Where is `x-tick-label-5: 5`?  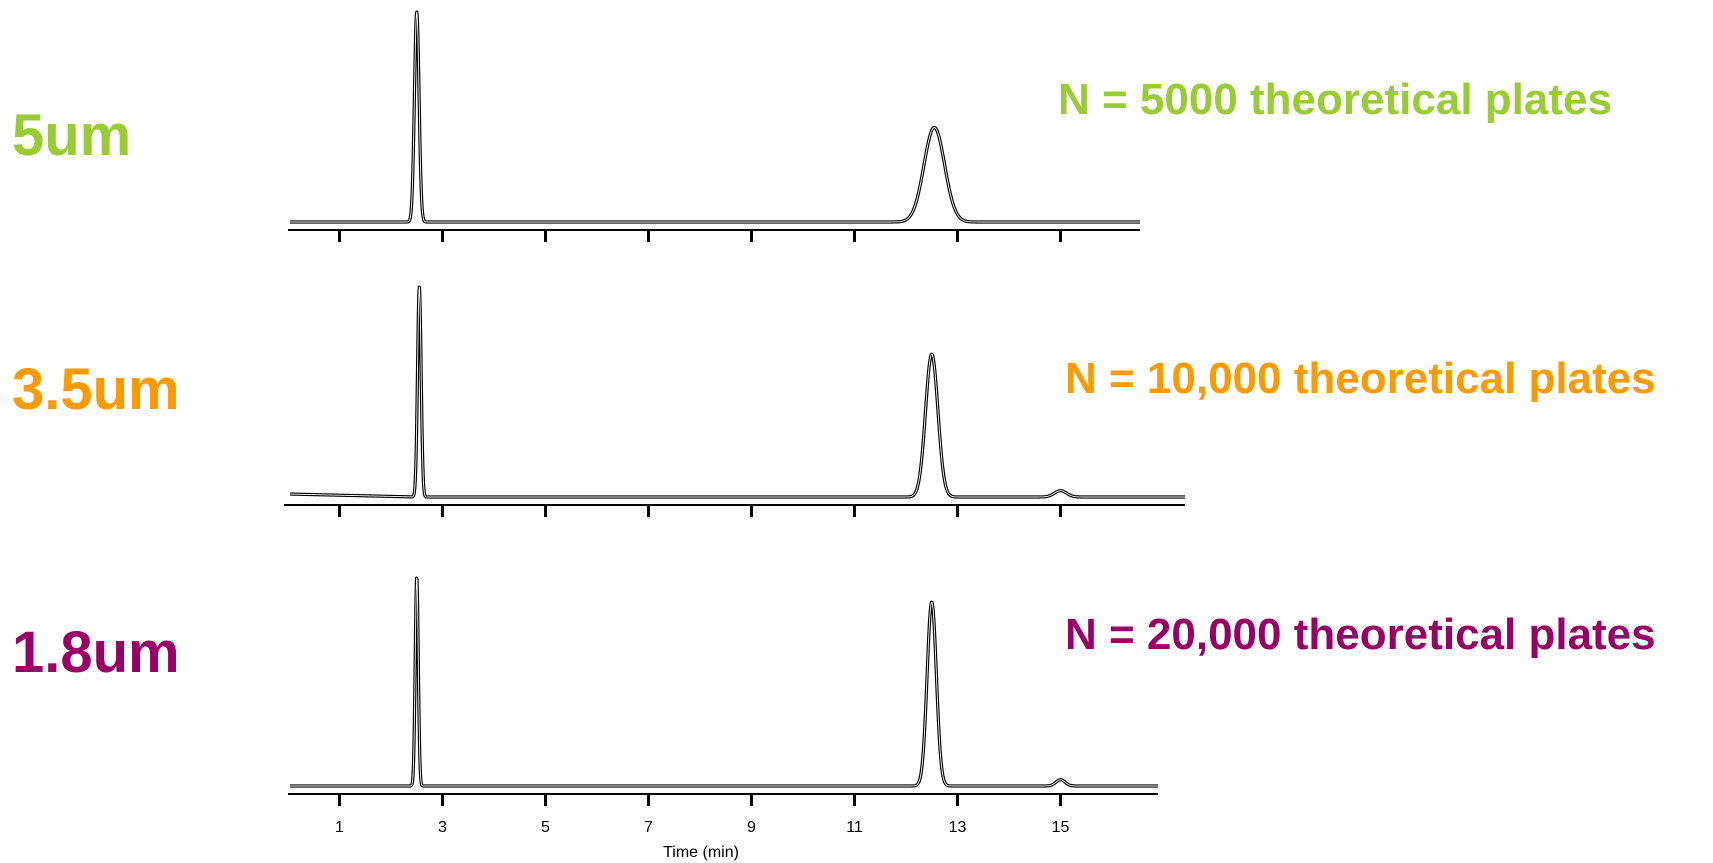 x-tick-label-5: 5 is located at coordinates (545, 827).